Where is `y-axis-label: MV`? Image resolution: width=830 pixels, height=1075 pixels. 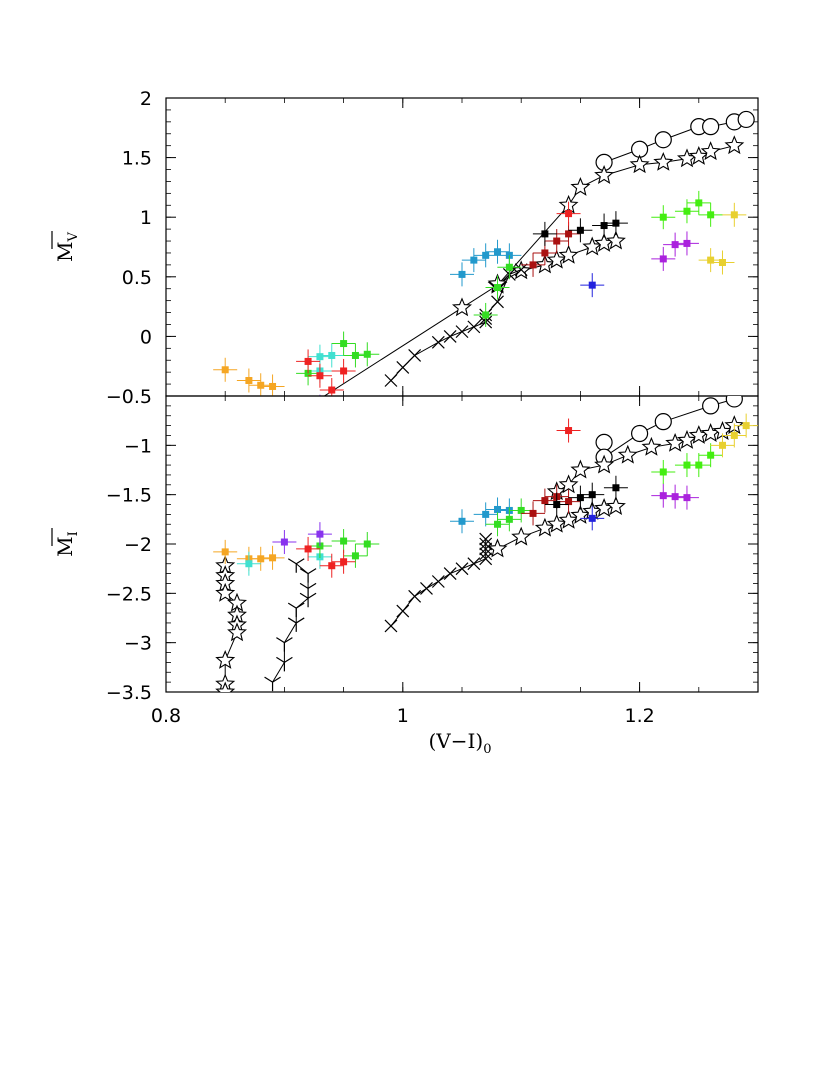
y-axis-label: MV is located at coordinates (67, 246).